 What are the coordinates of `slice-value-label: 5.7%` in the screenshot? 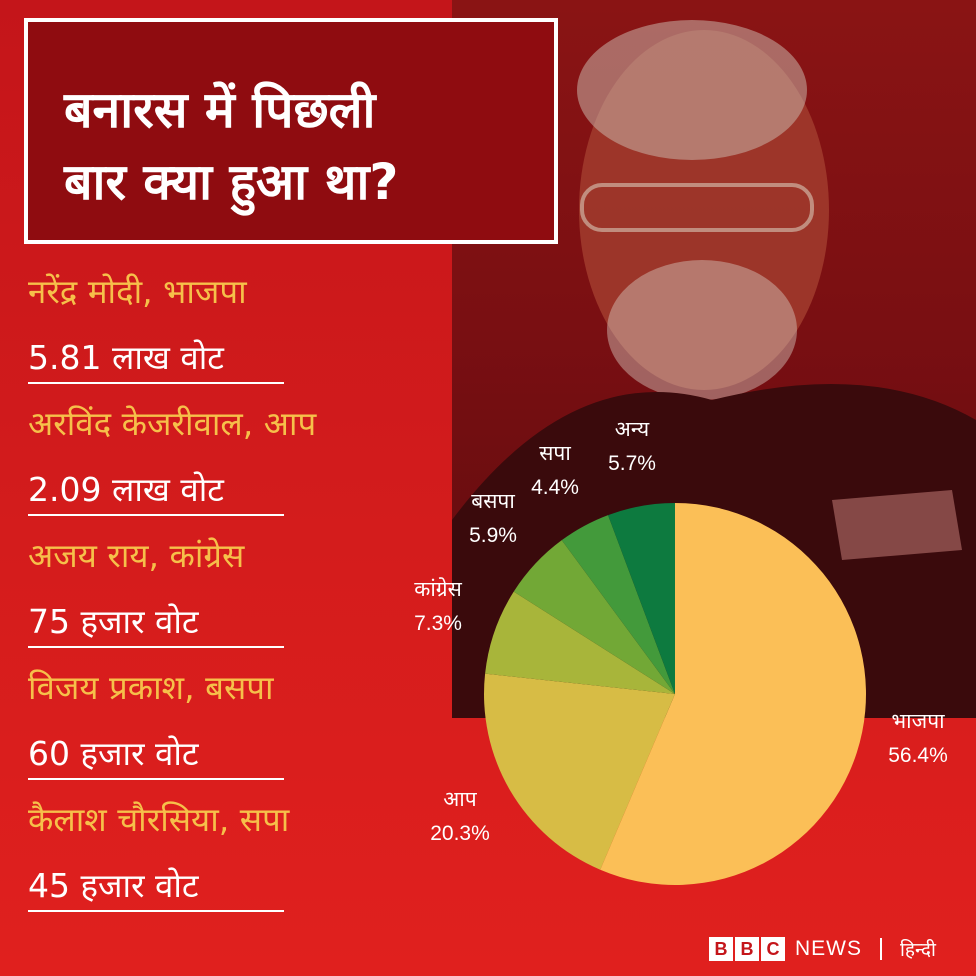 It's located at (632, 463).